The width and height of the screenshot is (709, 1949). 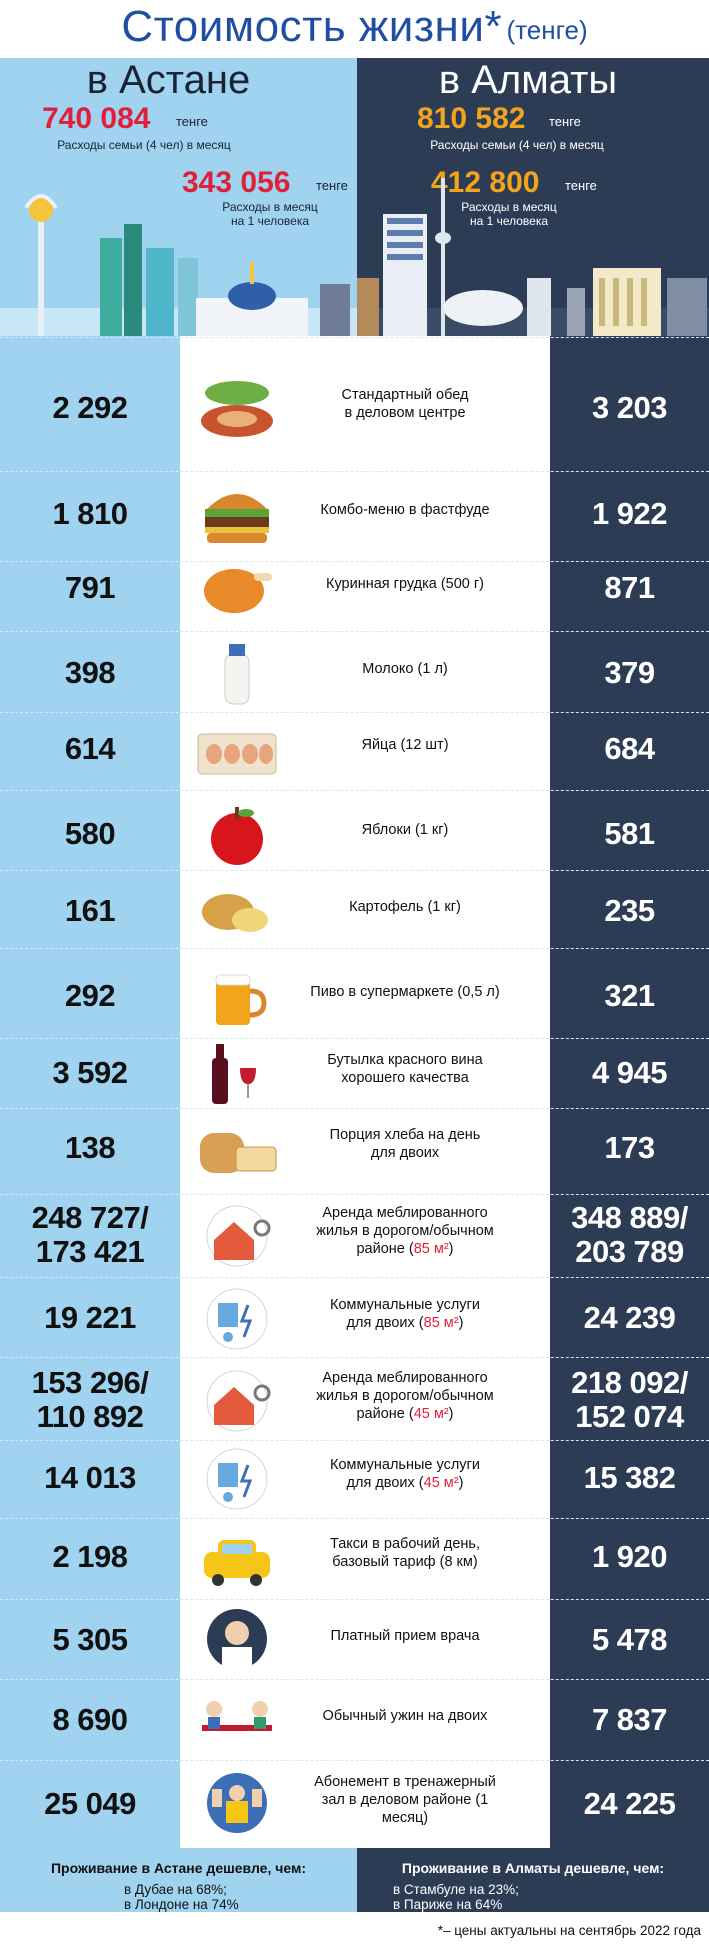 What do you see at coordinates (90, 995) in the screenshot?
I see `astana-price: 292` at bounding box center [90, 995].